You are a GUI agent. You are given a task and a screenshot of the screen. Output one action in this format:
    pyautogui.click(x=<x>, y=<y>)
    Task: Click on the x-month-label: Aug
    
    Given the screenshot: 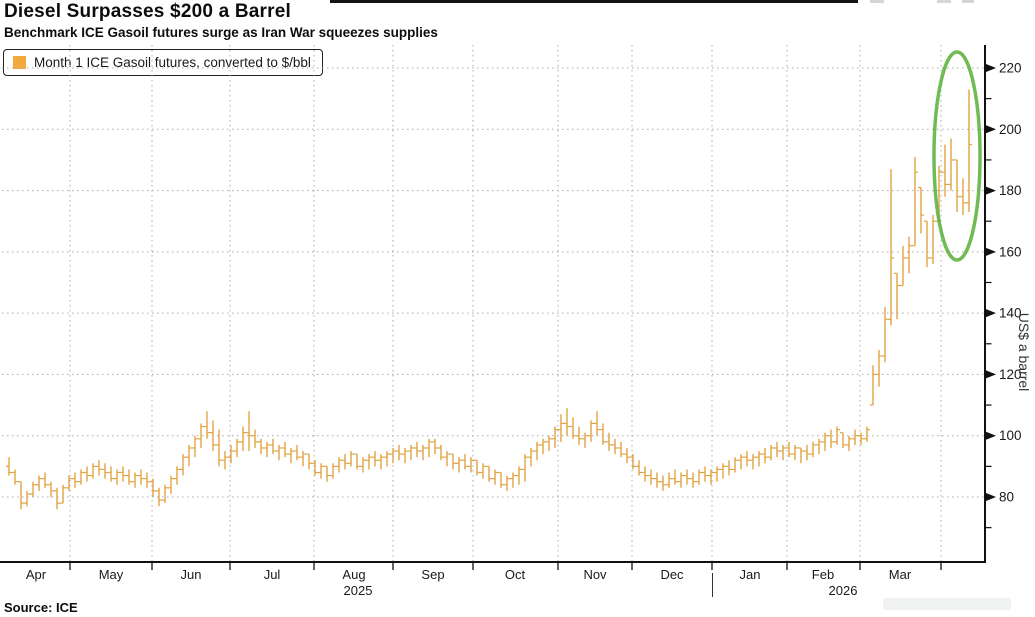 What is the action you would take?
    pyautogui.click(x=353, y=574)
    